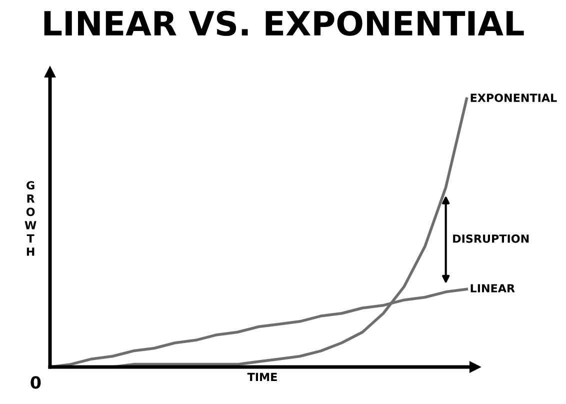 The height and width of the screenshot is (404, 566). I want to click on series-label: EXPONENTIAL, so click(513, 98).